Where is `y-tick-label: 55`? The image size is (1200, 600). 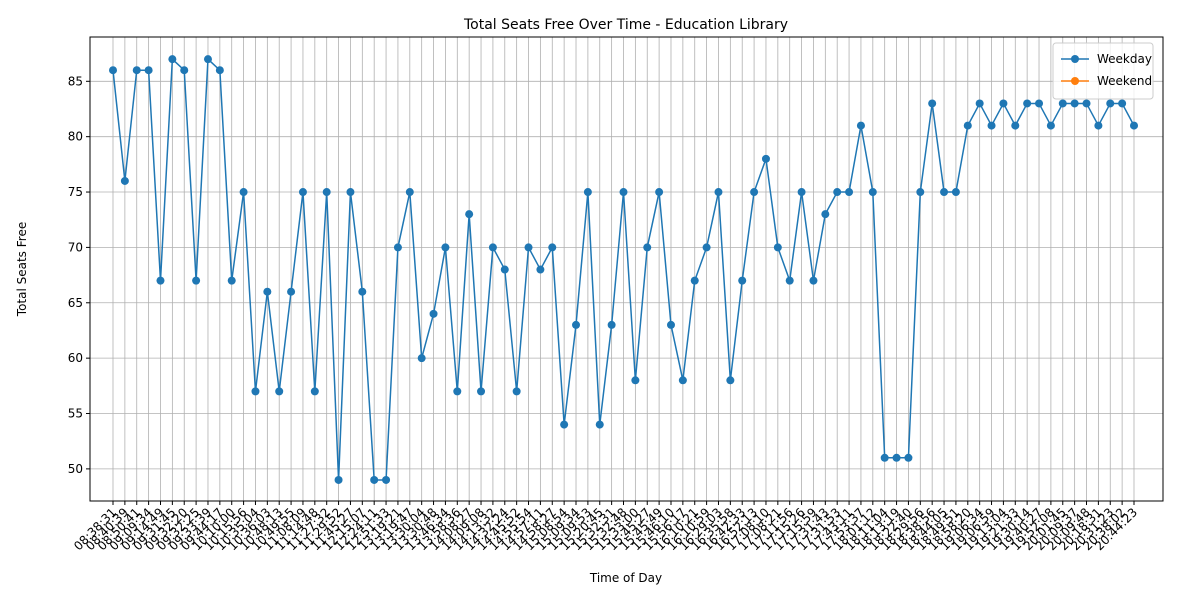 y-tick-label: 55 is located at coordinates (75, 414).